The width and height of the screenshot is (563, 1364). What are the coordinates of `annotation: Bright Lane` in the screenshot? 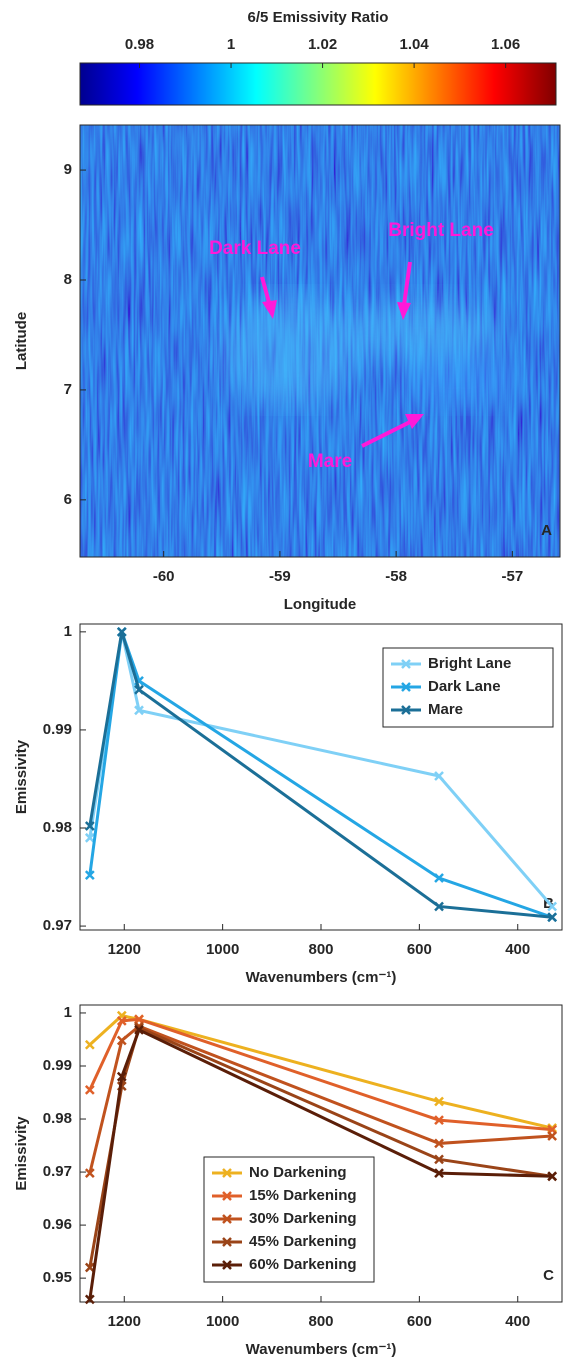 It's located at (441, 230).